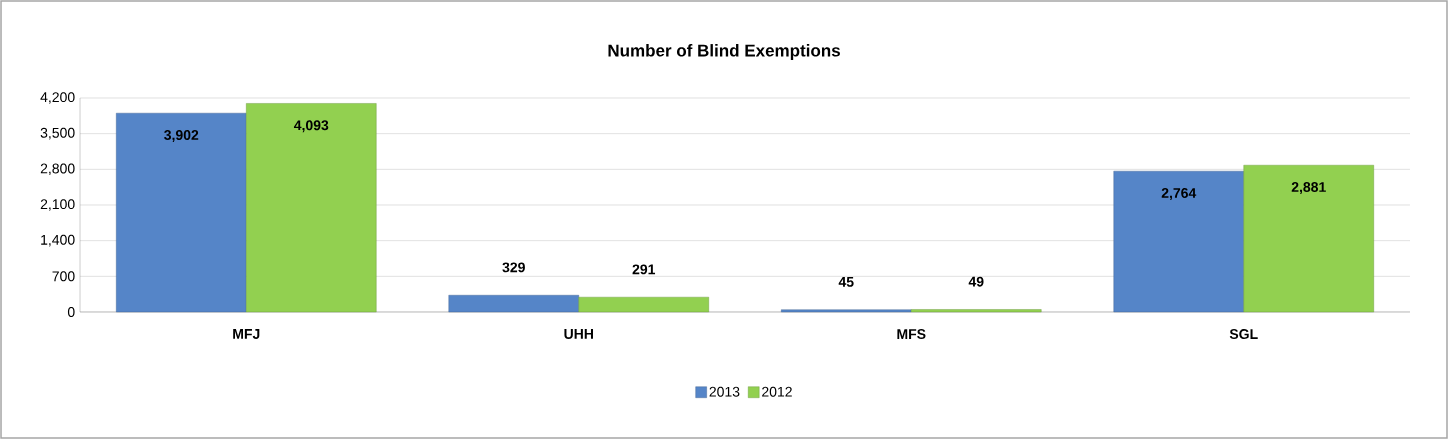 Image resolution: width=1448 pixels, height=439 pixels. I want to click on legend-label: 2012, so click(777, 391).